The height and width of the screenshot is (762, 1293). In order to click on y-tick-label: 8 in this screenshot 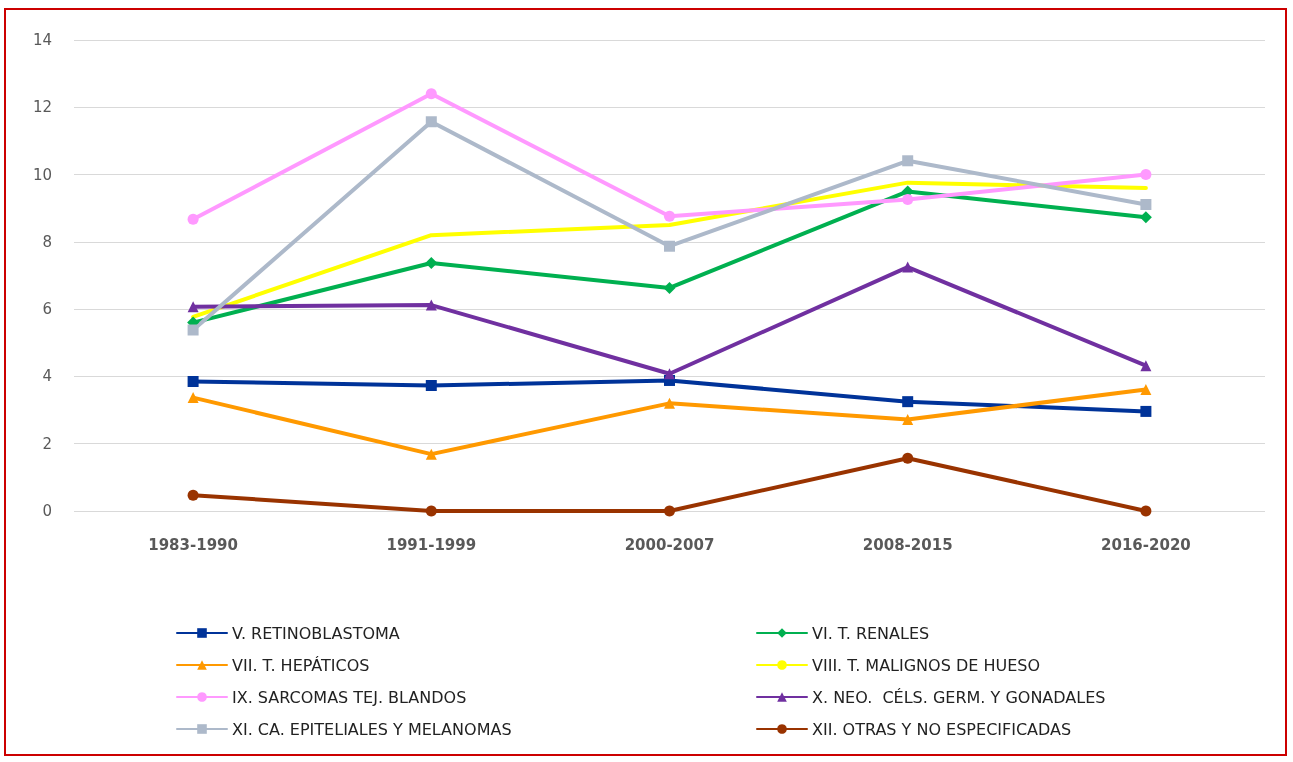, I will do `click(47, 241)`.